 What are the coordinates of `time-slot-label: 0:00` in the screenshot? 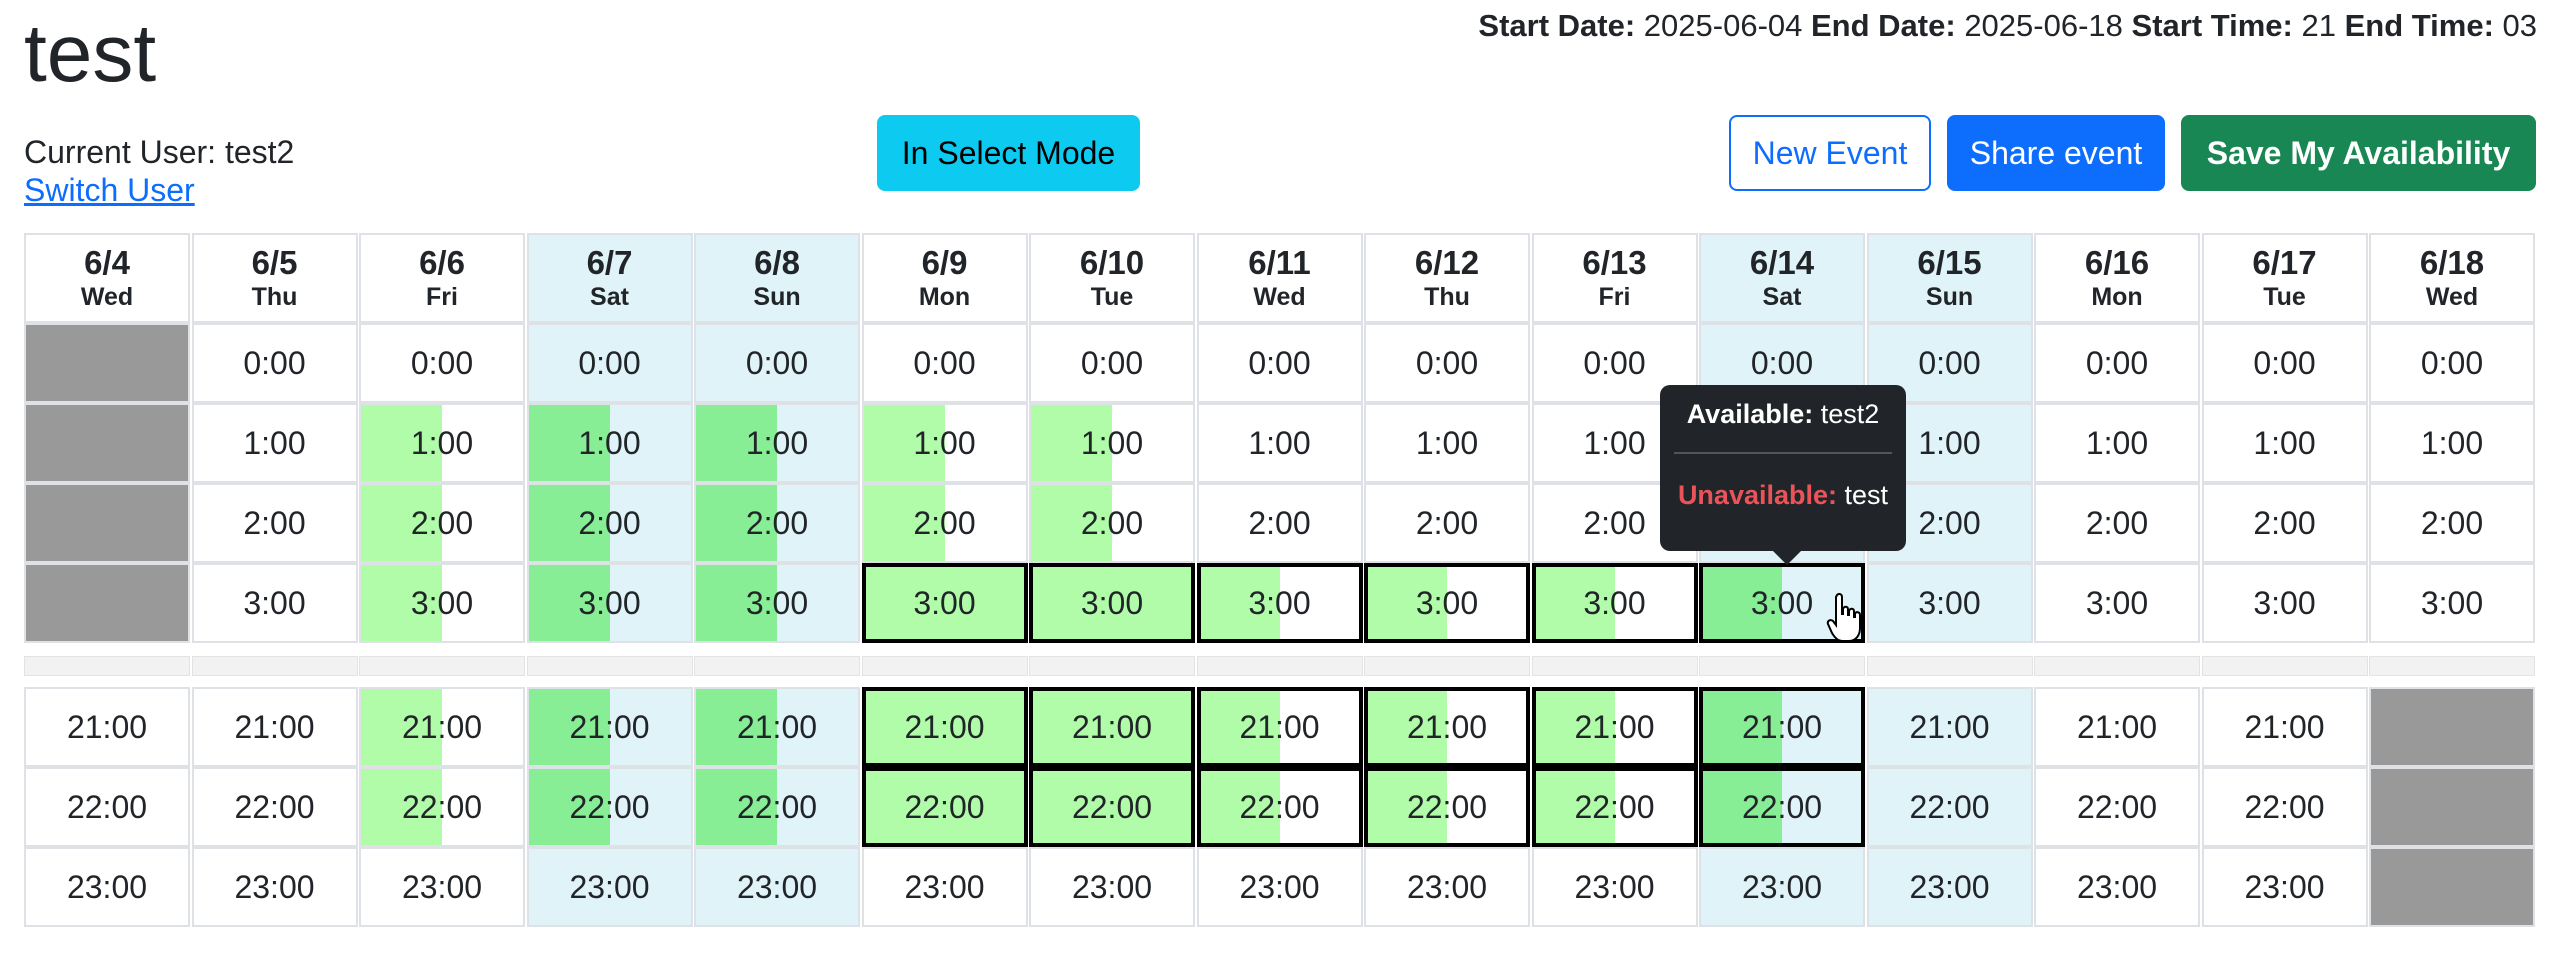 It's located at (442, 362).